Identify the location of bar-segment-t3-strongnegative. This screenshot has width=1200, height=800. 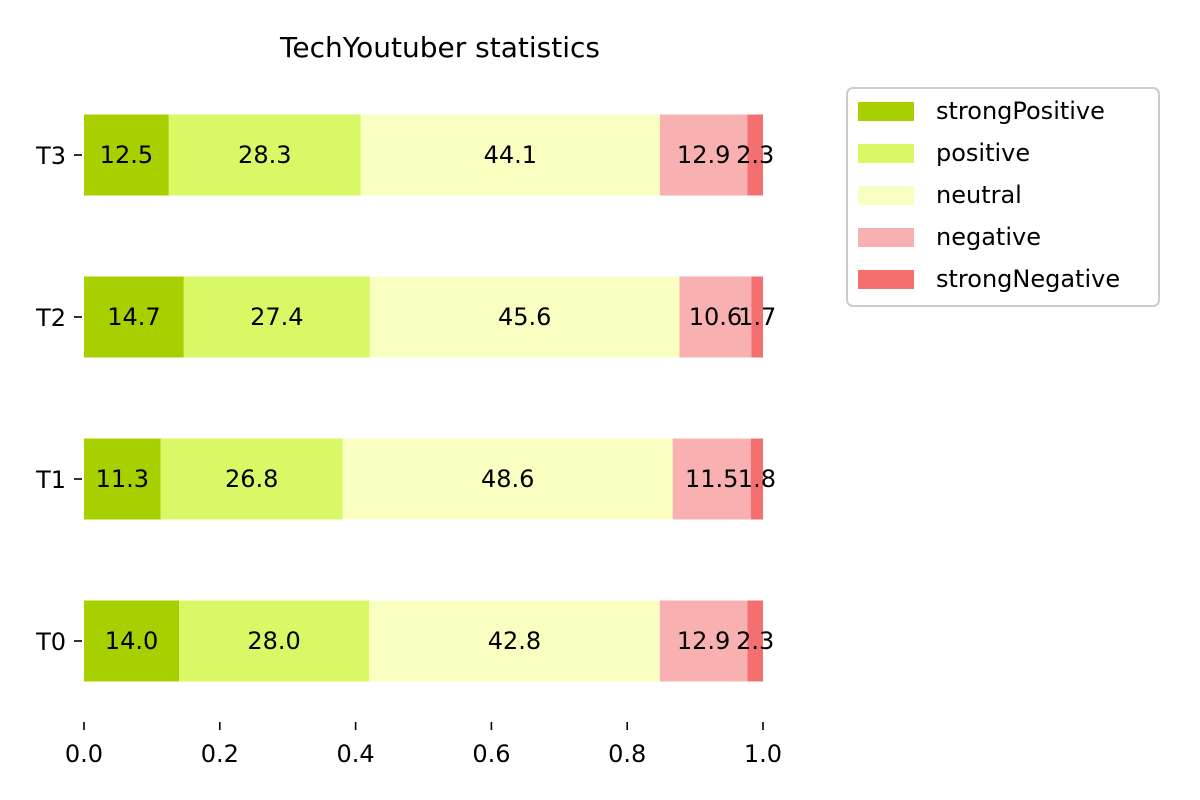
(755, 155).